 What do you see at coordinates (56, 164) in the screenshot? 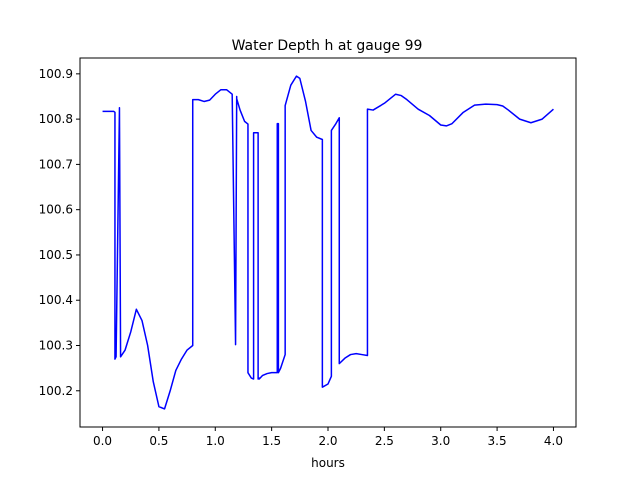
I see `y-tick-label: 100.7` at bounding box center [56, 164].